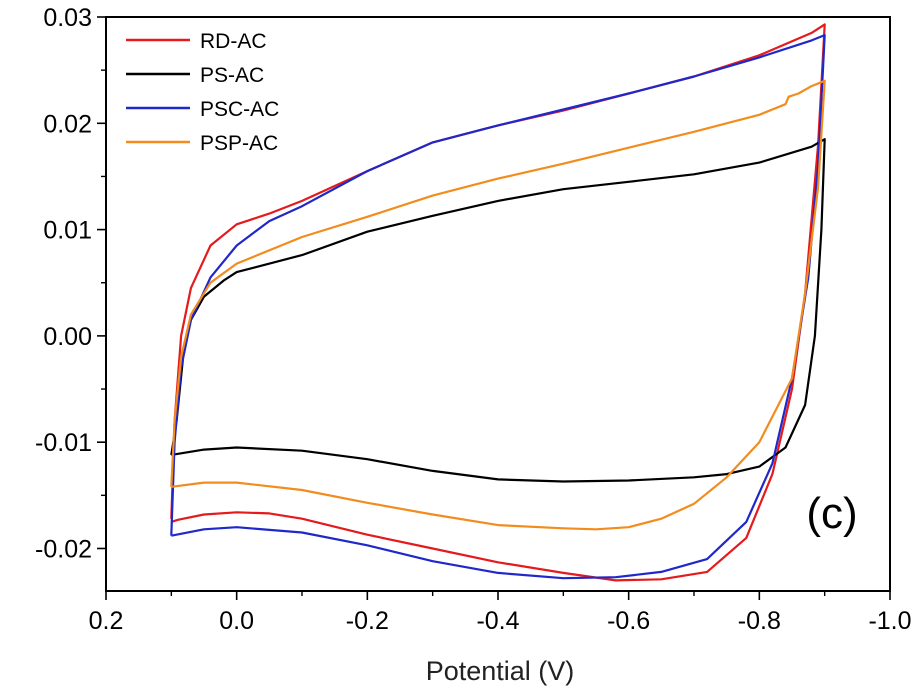 The image size is (918, 693). Describe the element at coordinates (202, 92) in the screenshot. I see `legend: RD-AC PS-AC PSC-AC PSP-AC` at that location.